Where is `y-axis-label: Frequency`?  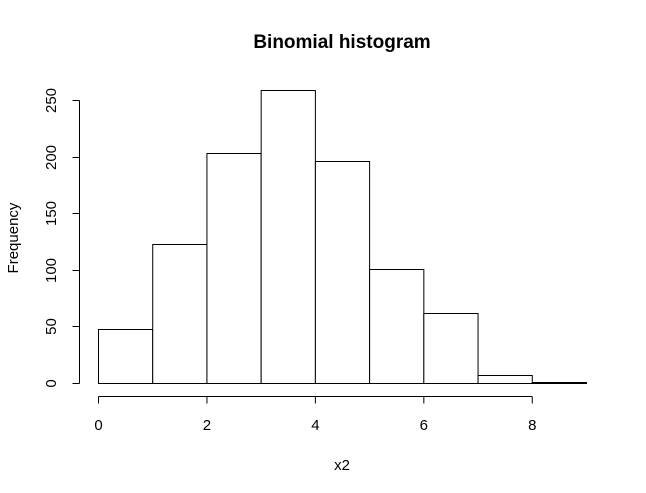 y-axis-label: Frequency is located at coordinates (13, 237).